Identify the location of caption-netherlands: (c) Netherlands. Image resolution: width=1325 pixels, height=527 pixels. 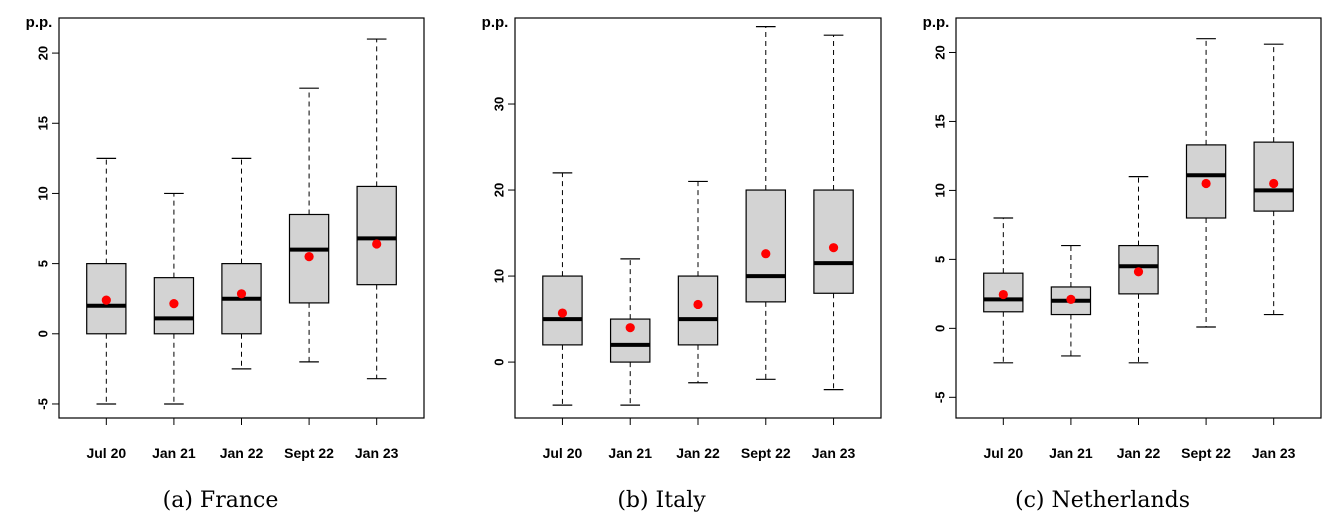
(1102, 500).